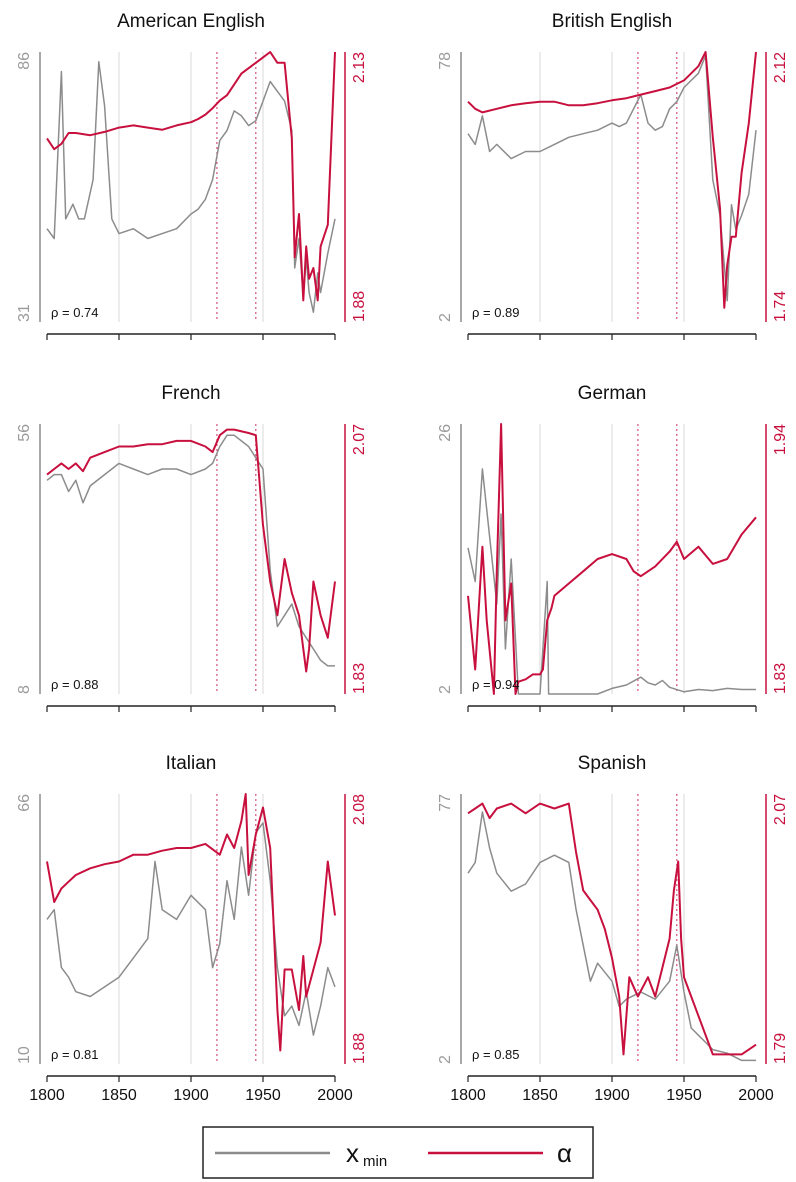 This screenshot has height=1182, width=796. I want to click on legend-xmin-label: x, so click(352, 1153).